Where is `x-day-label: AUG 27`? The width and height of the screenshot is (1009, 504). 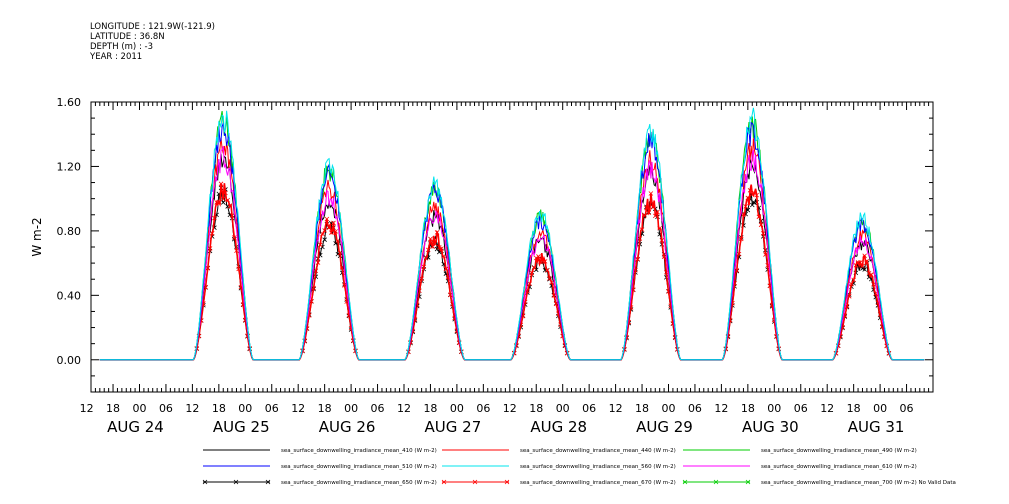 x-day-label: AUG 27 is located at coordinates (453, 427).